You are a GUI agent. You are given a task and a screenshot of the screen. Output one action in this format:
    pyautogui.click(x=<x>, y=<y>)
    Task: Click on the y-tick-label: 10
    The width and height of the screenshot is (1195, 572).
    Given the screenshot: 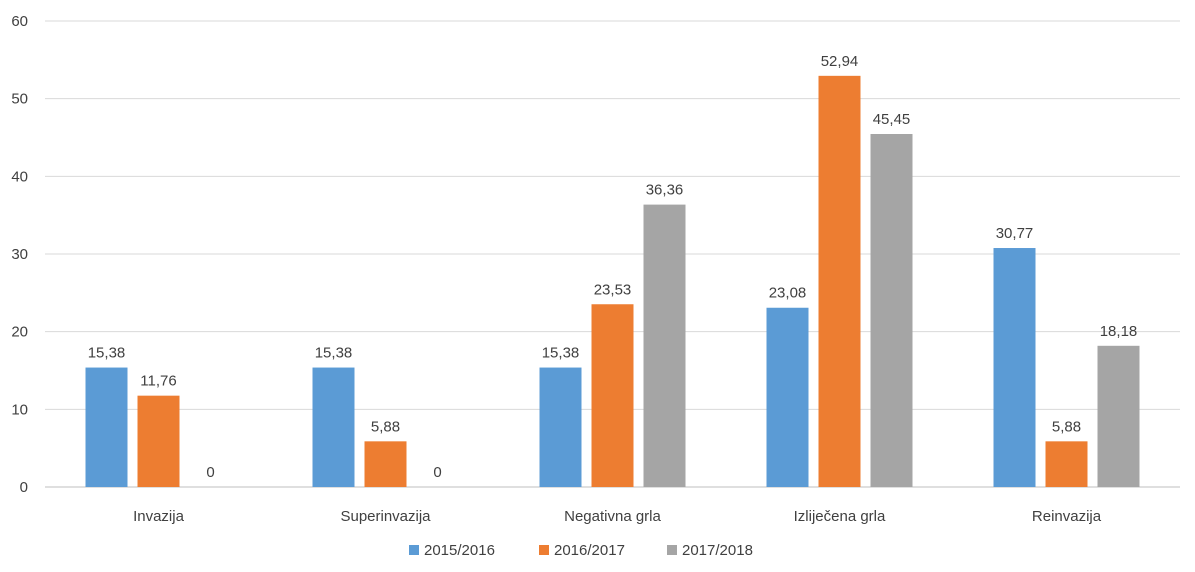 What is the action you would take?
    pyautogui.click(x=19, y=409)
    